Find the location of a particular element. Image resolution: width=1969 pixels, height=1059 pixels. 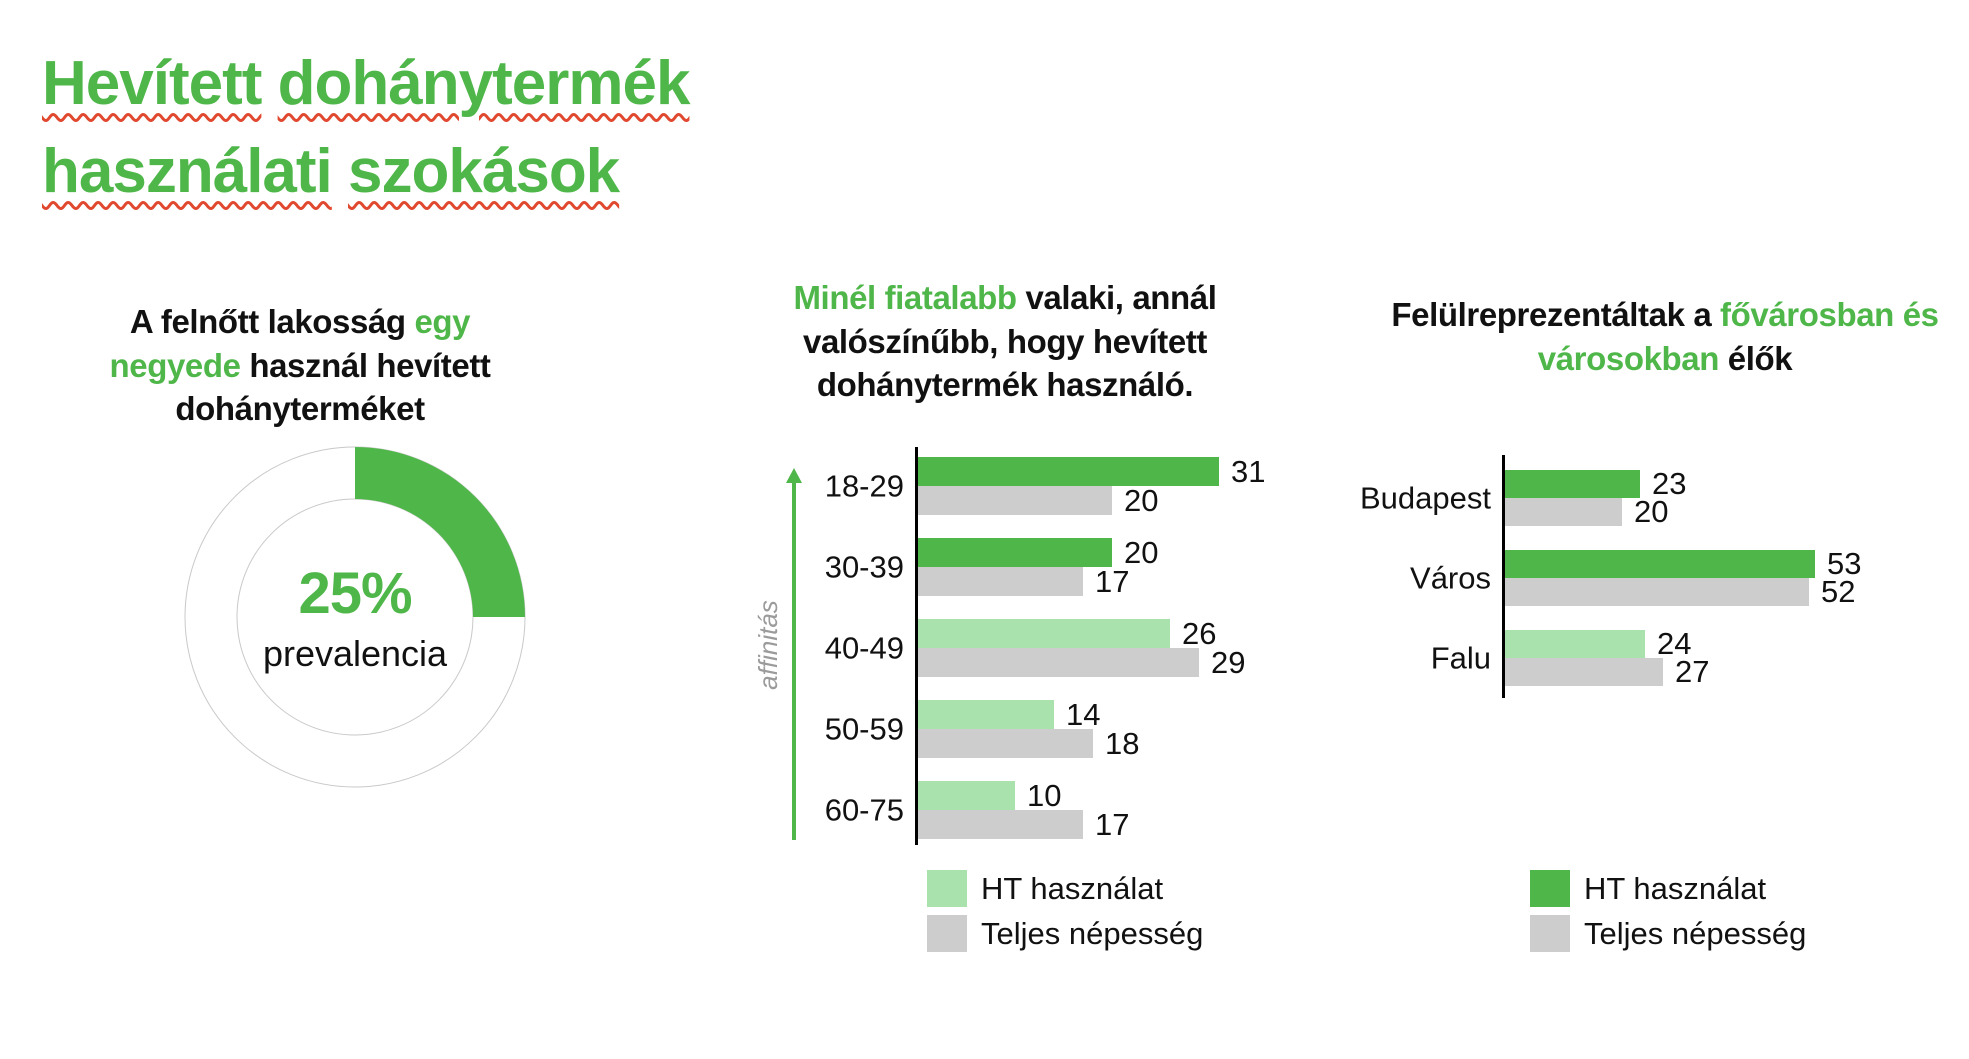

value-label: 18 is located at coordinates (1122, 743).